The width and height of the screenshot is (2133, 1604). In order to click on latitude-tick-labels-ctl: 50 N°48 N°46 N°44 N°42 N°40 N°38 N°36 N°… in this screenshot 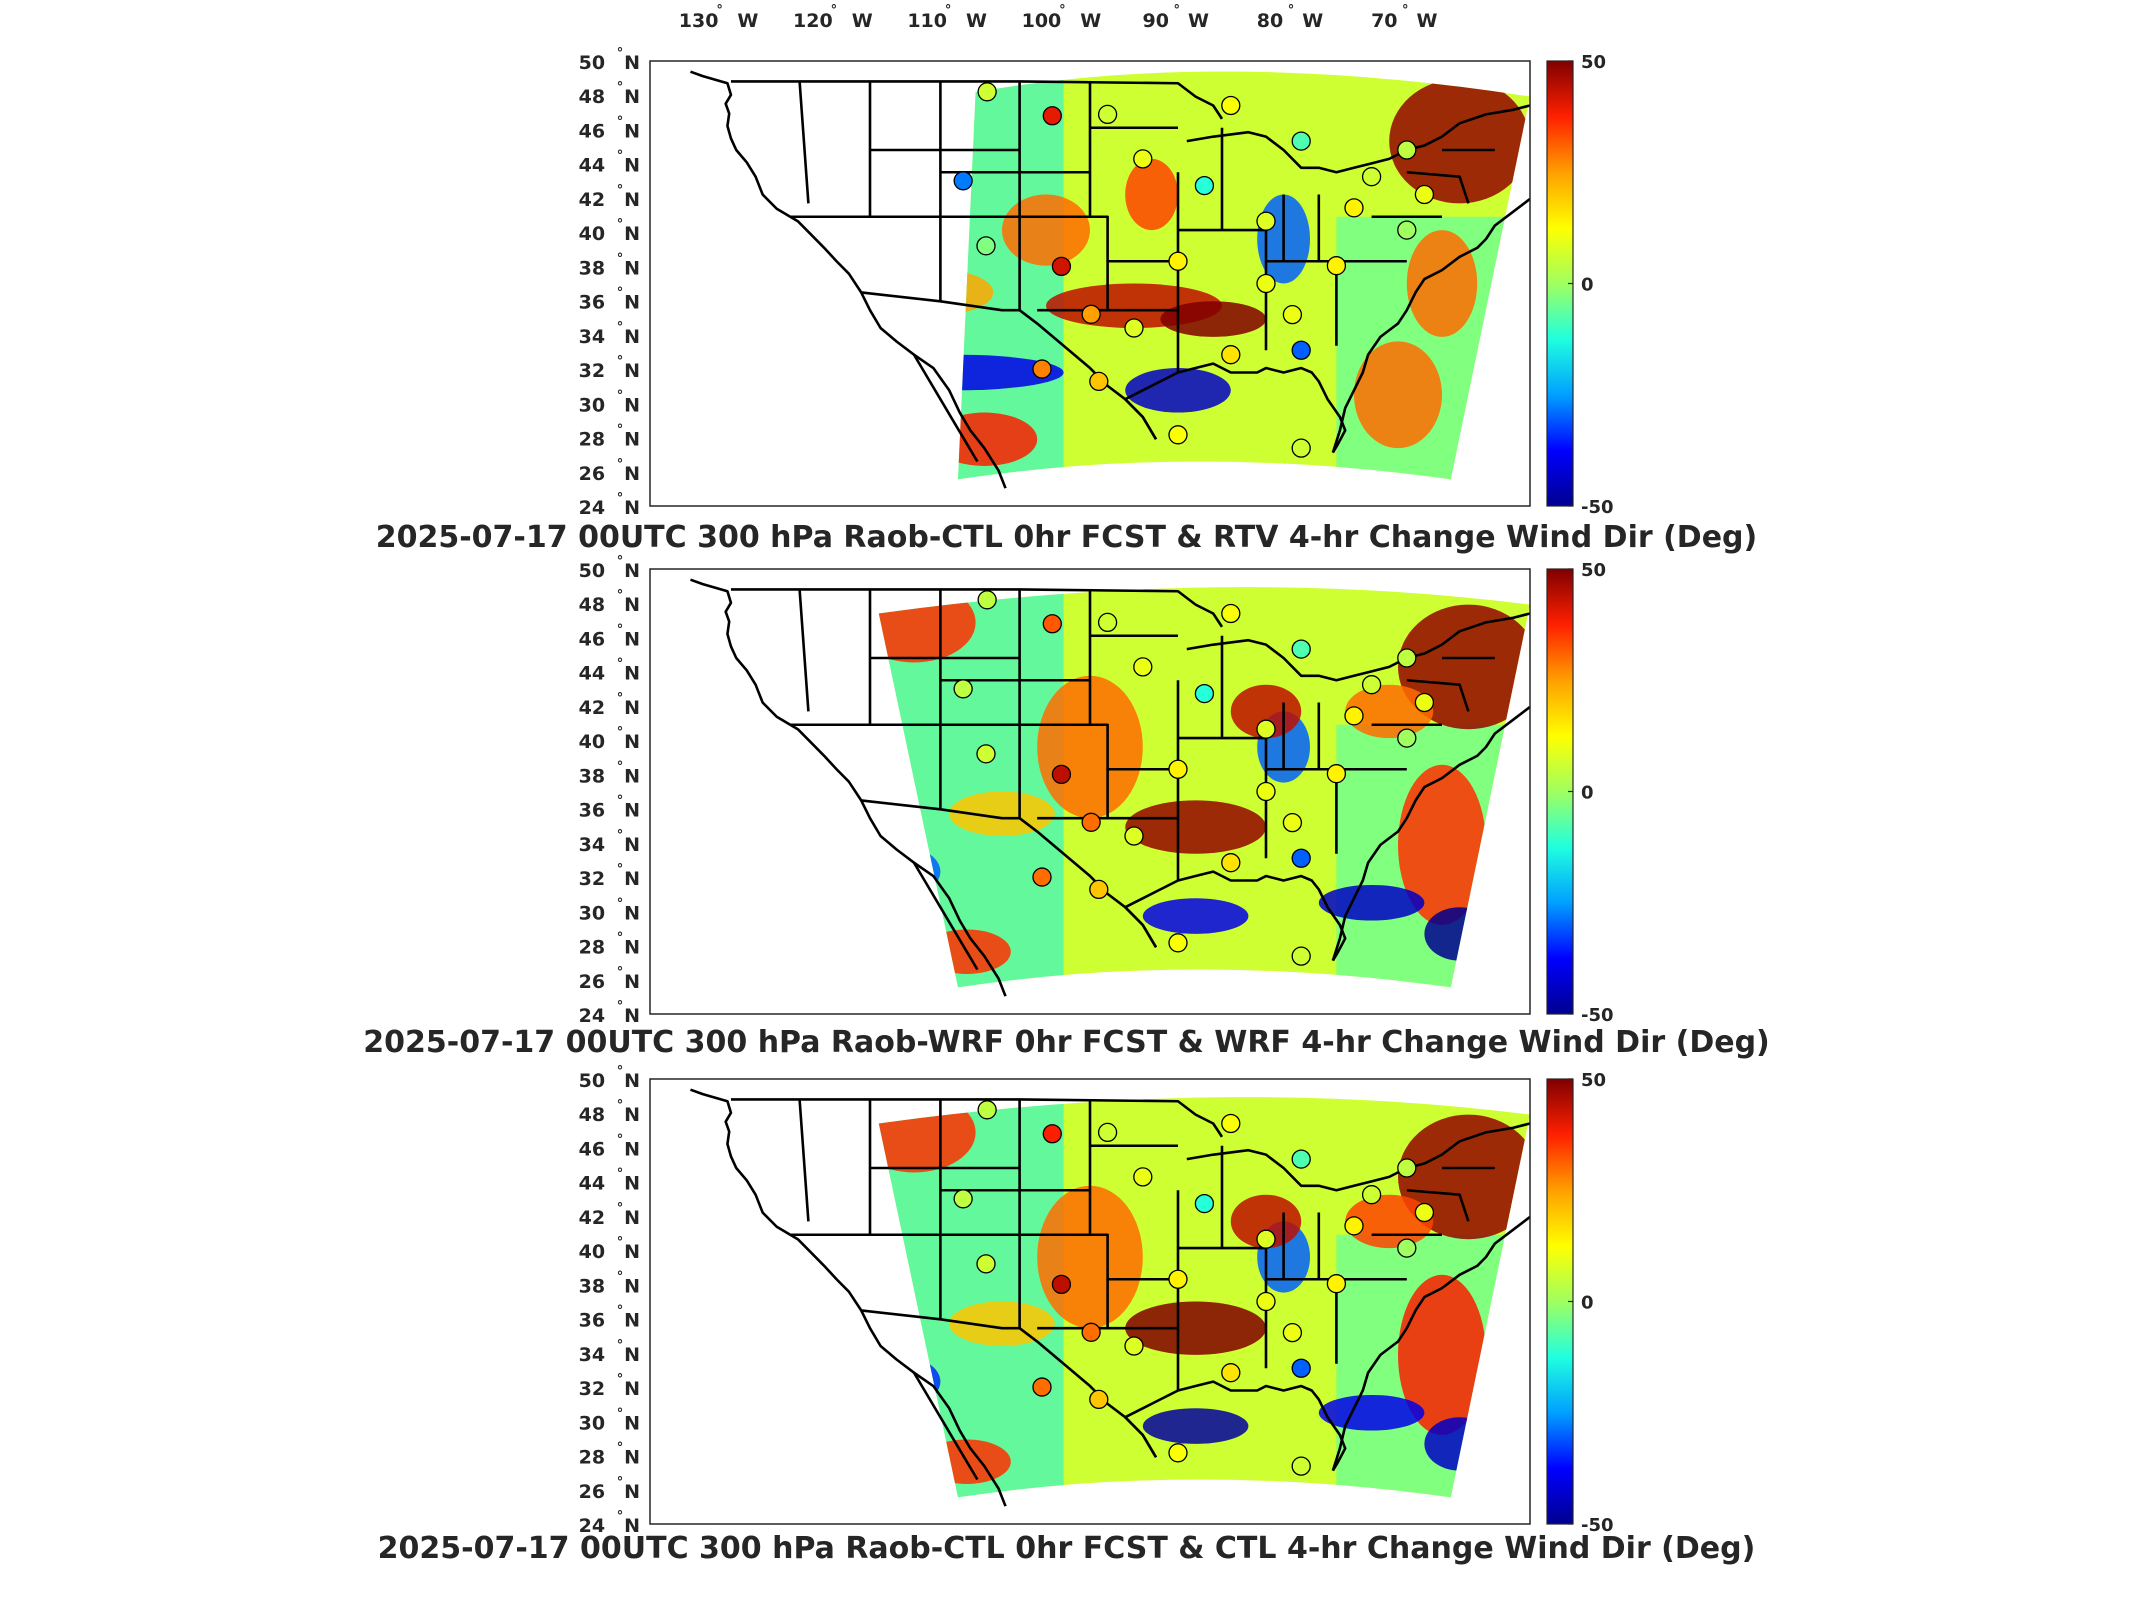, I will do `click(609, 1300)`.